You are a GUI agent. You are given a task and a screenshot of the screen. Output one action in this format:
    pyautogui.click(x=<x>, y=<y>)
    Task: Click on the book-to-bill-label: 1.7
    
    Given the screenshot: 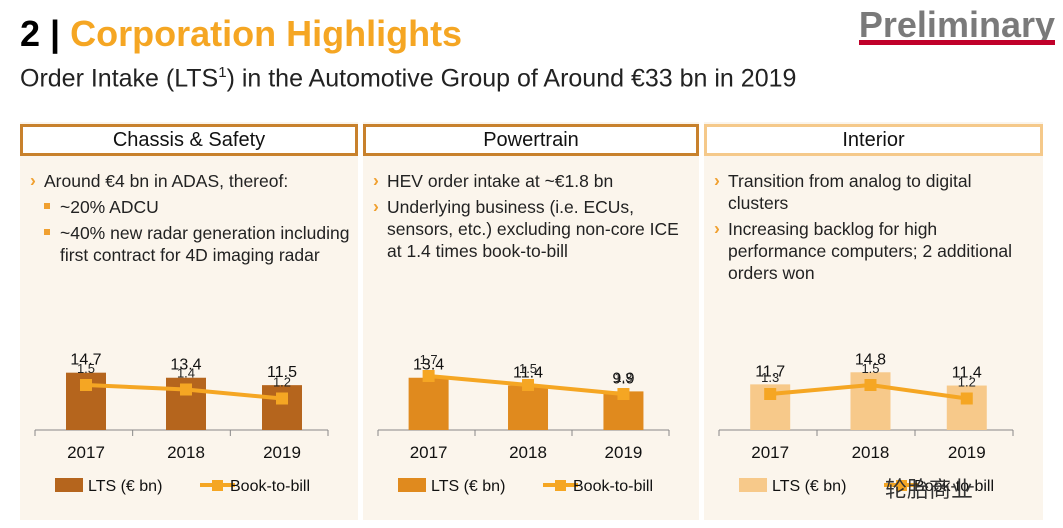 What is the action you would take?
    pyautogui.click(x=429, y=359)
    